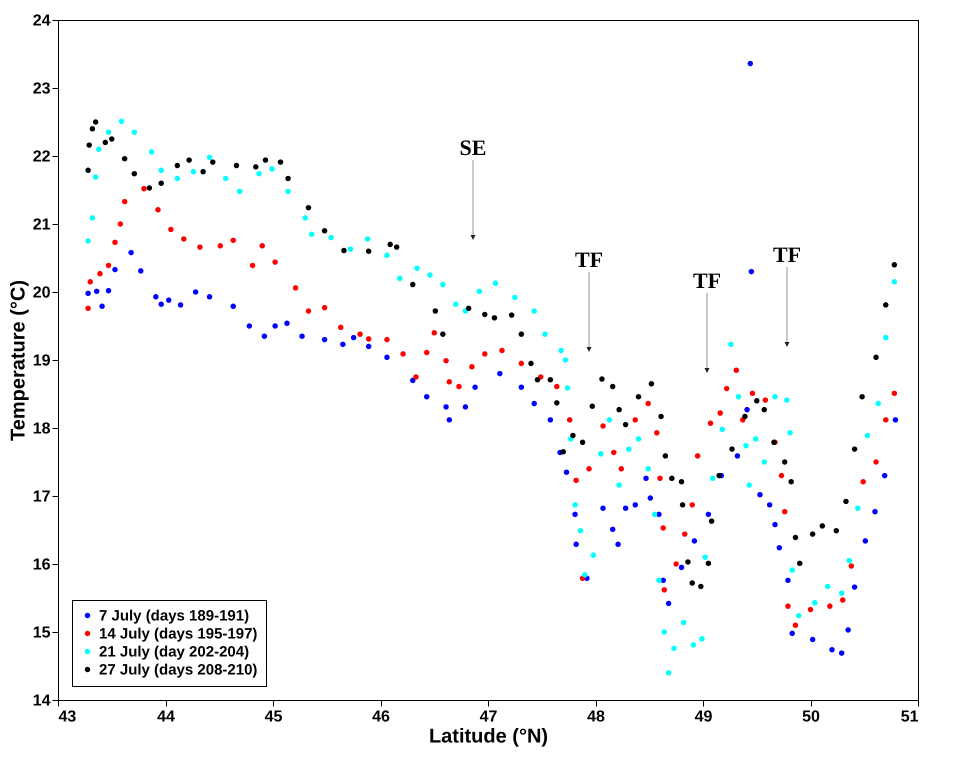  I want to click on legend-label: 7 July (days 189-191), so click(174, 616).